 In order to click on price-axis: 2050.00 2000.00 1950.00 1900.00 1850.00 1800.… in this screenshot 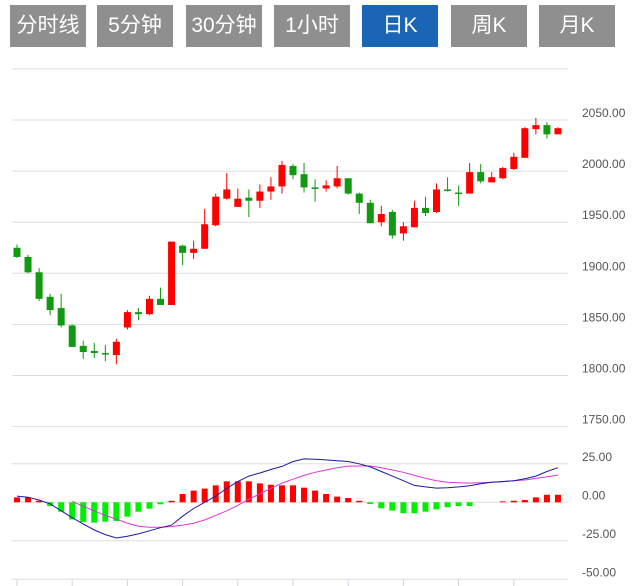, I will do `click(604, 342)`.